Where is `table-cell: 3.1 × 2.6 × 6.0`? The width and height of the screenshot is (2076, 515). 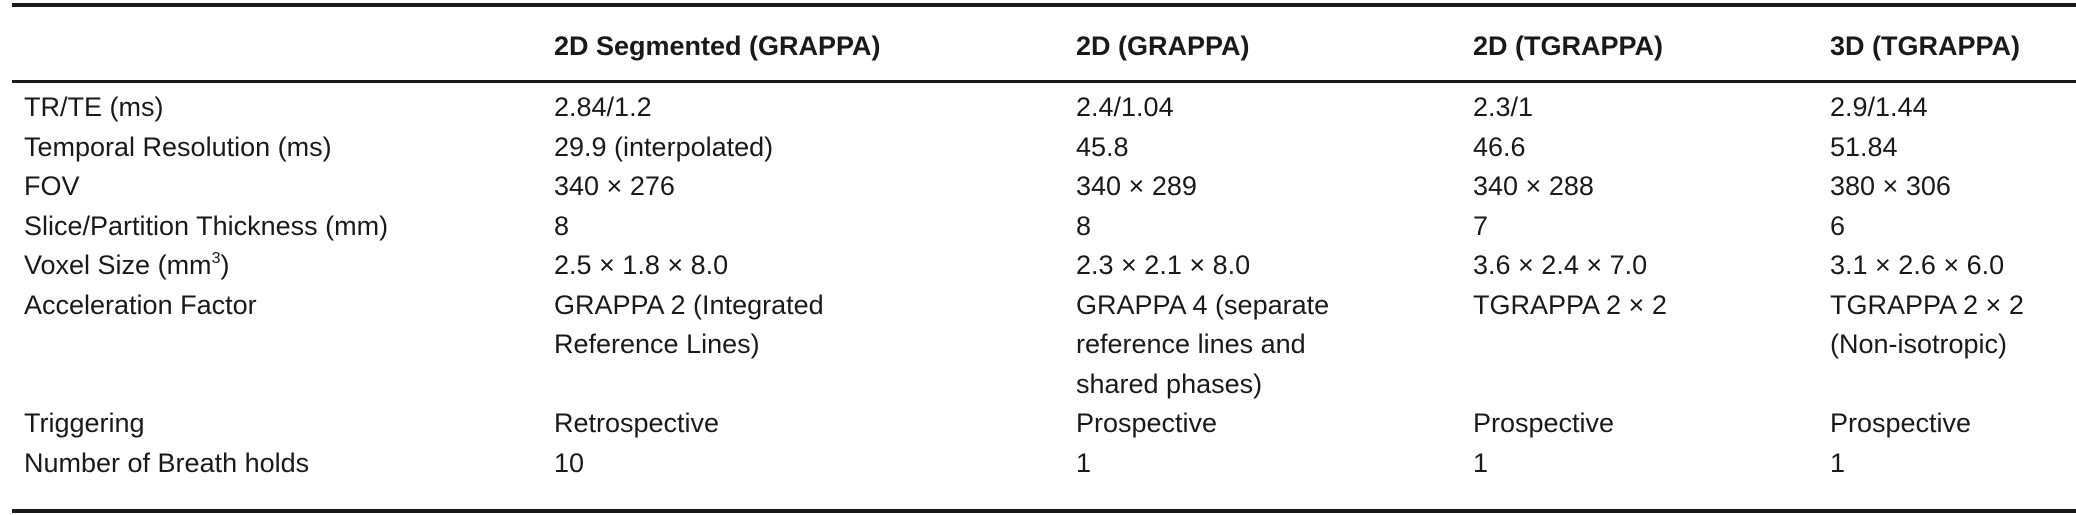
table-cell: 3.1 × 2.6 × 6.0 is located at coordinates (1917, 265).